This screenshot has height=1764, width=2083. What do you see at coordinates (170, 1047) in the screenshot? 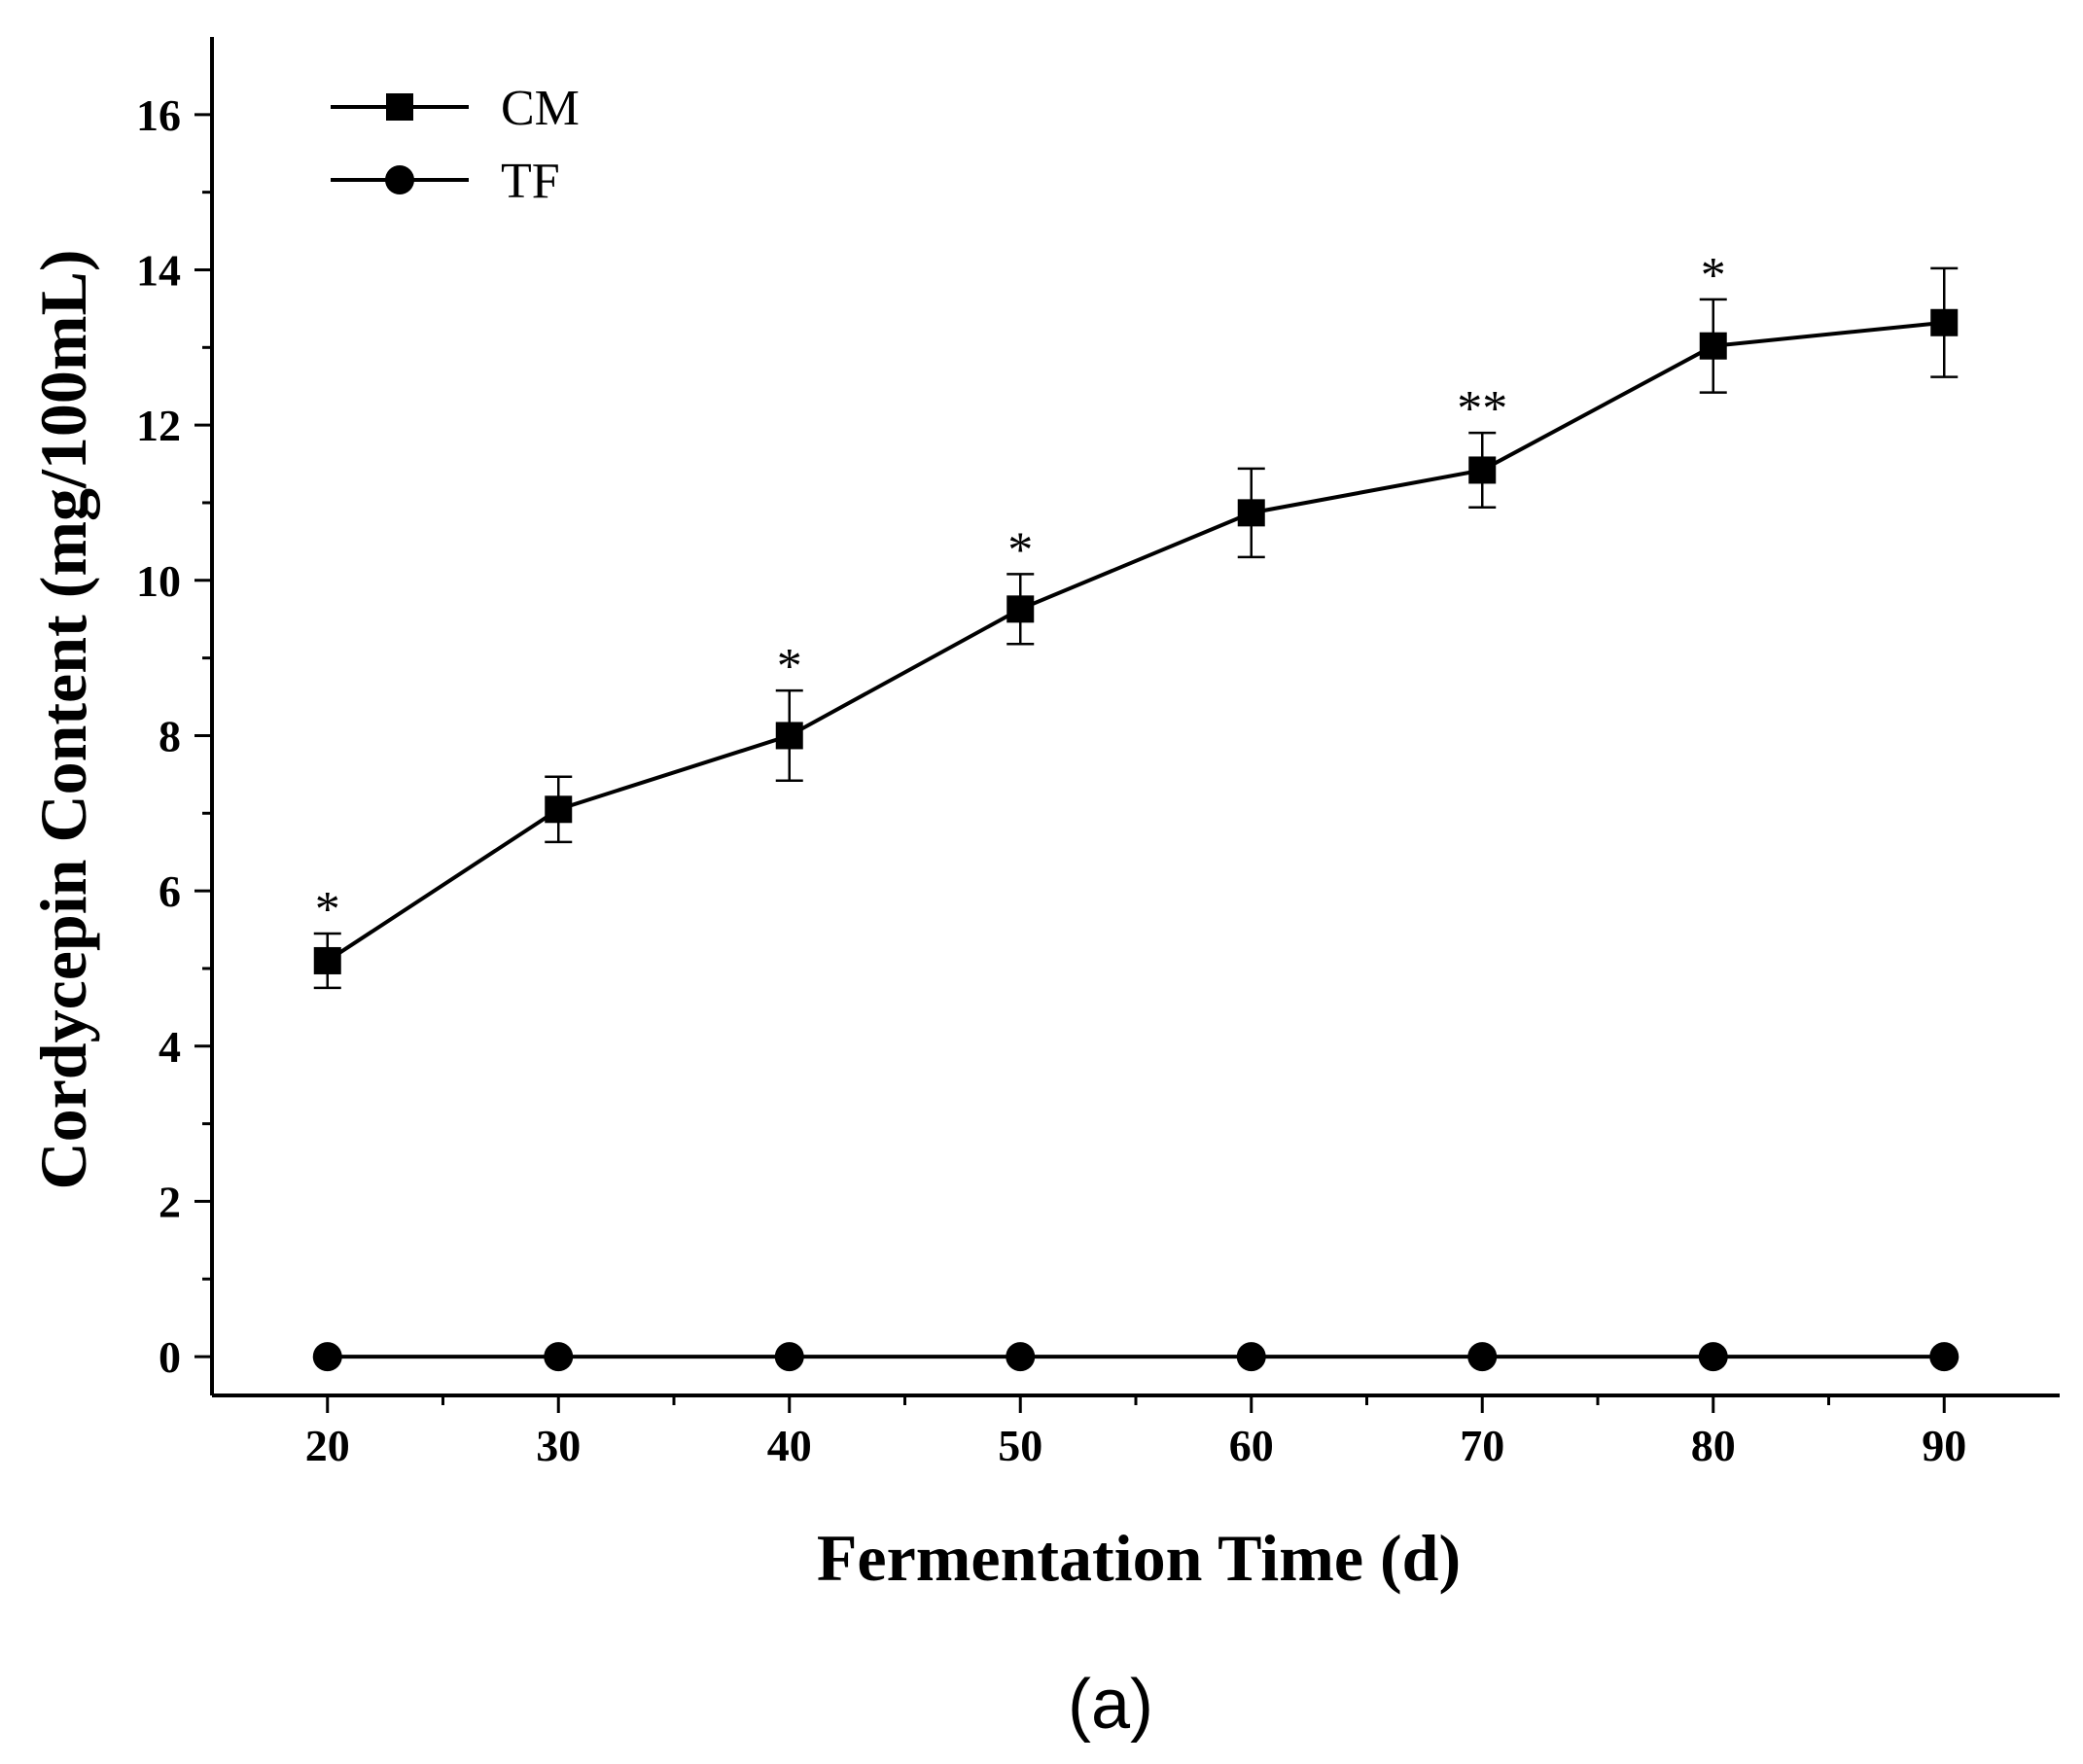
I see `y-tick-label: 4` at bounding box center [170, 1047].